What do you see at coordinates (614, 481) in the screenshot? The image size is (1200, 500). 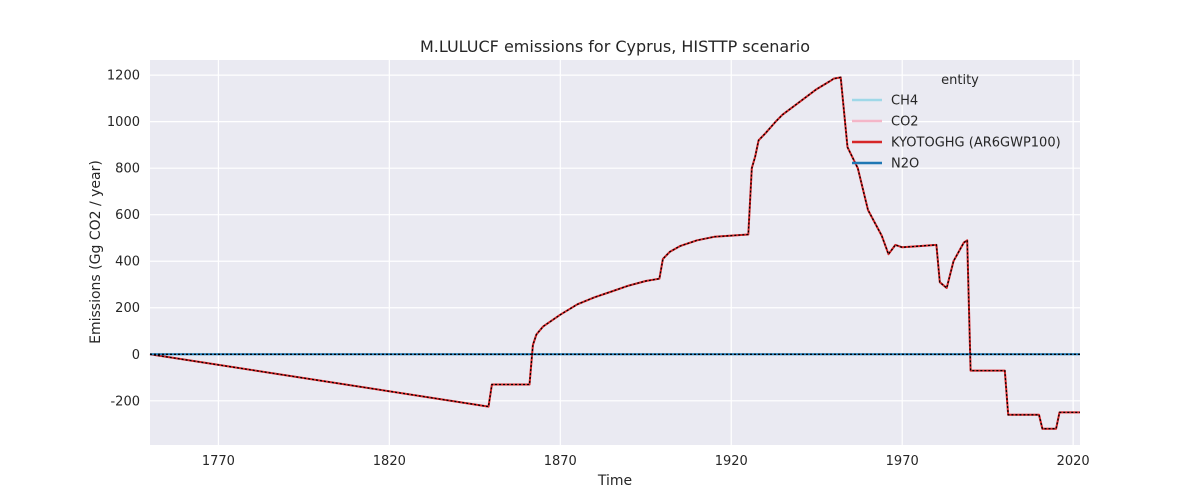 I see `x-axis-label: Time` at bounding box center [614, 481].